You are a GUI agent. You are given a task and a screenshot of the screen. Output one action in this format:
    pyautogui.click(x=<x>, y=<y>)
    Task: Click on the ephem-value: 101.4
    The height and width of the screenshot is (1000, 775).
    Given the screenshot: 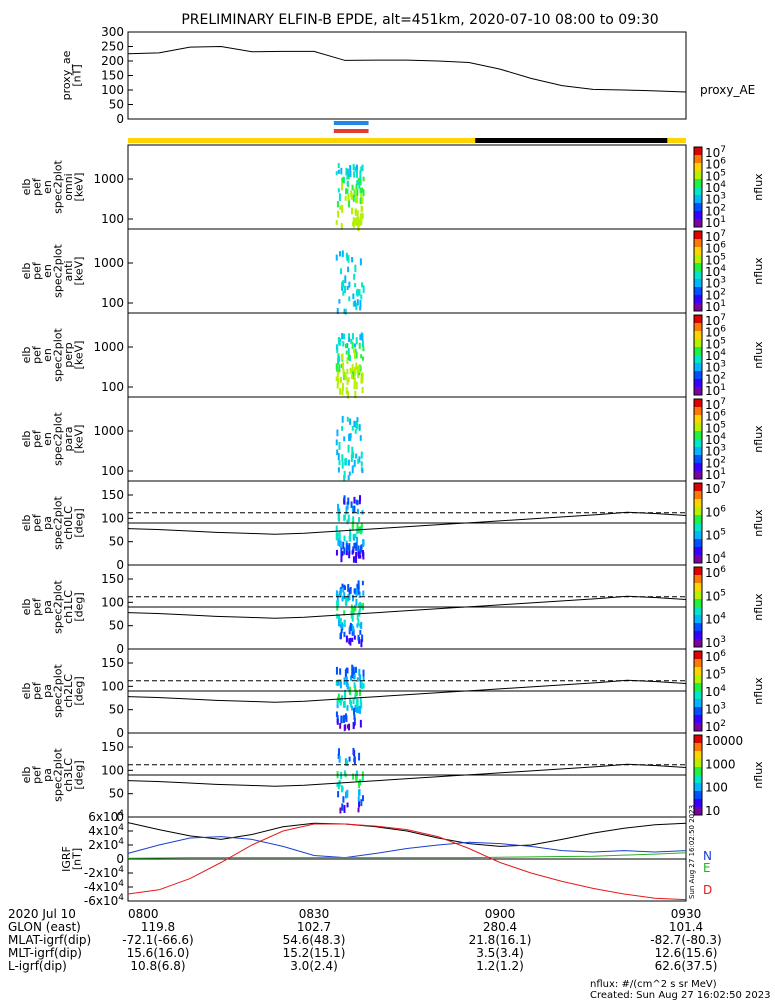 What is the action you would take?
    pyautogui.click(x=686, y=927)
    